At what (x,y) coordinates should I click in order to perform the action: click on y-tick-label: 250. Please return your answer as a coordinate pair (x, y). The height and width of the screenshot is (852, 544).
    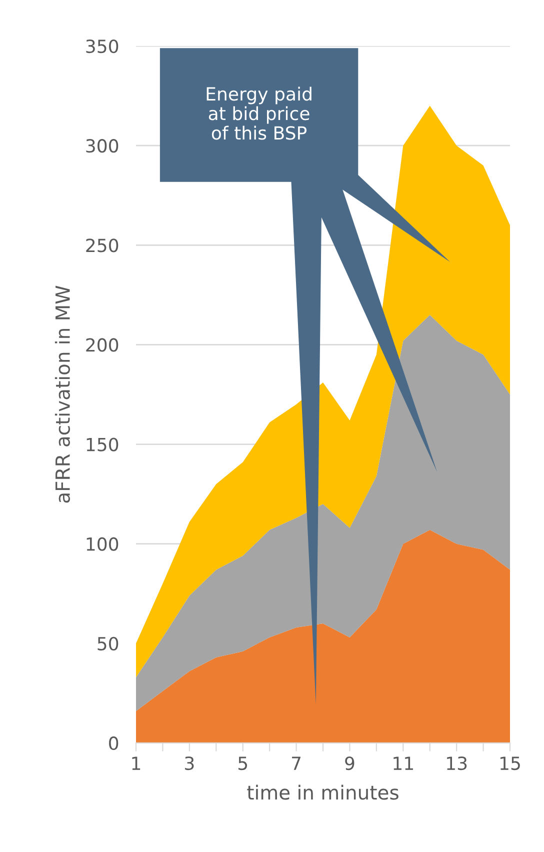
    Looking at the image, I should click on (102, 245).